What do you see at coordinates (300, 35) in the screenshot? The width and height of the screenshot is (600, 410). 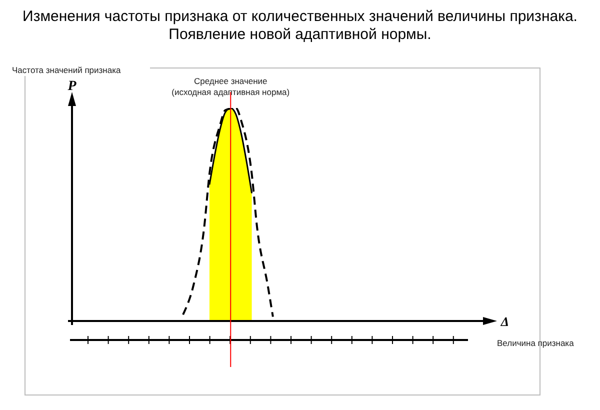 I see `chart-subtitle: Появление новой адаптивной нормы.` at bounding box center [300, 35].